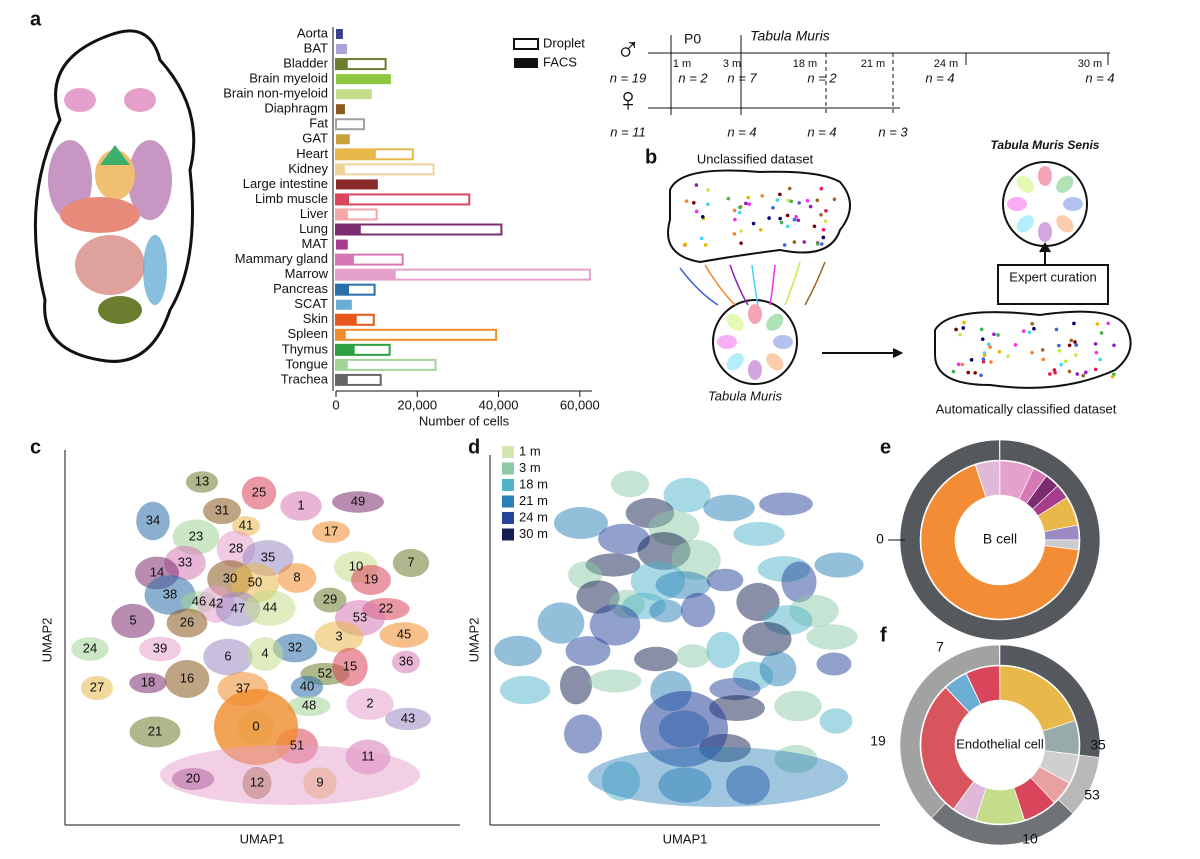  Describe the element at coordinates (692, 39) in the screenshot. I see `timeline-label: P0` at that location.